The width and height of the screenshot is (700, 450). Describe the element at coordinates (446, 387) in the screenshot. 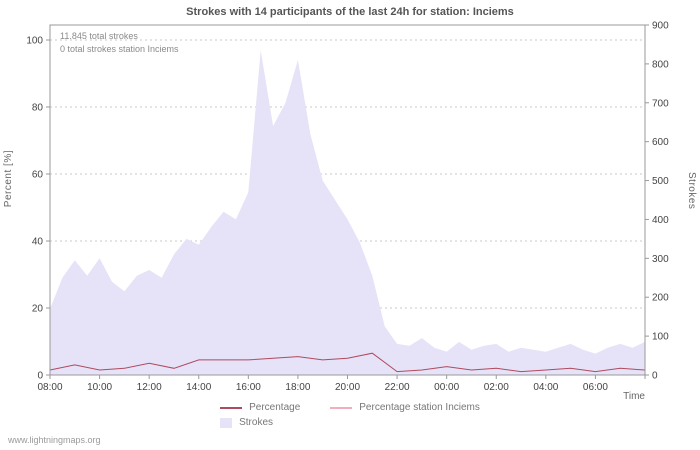

I see `svg-text: 00:00` at that location.